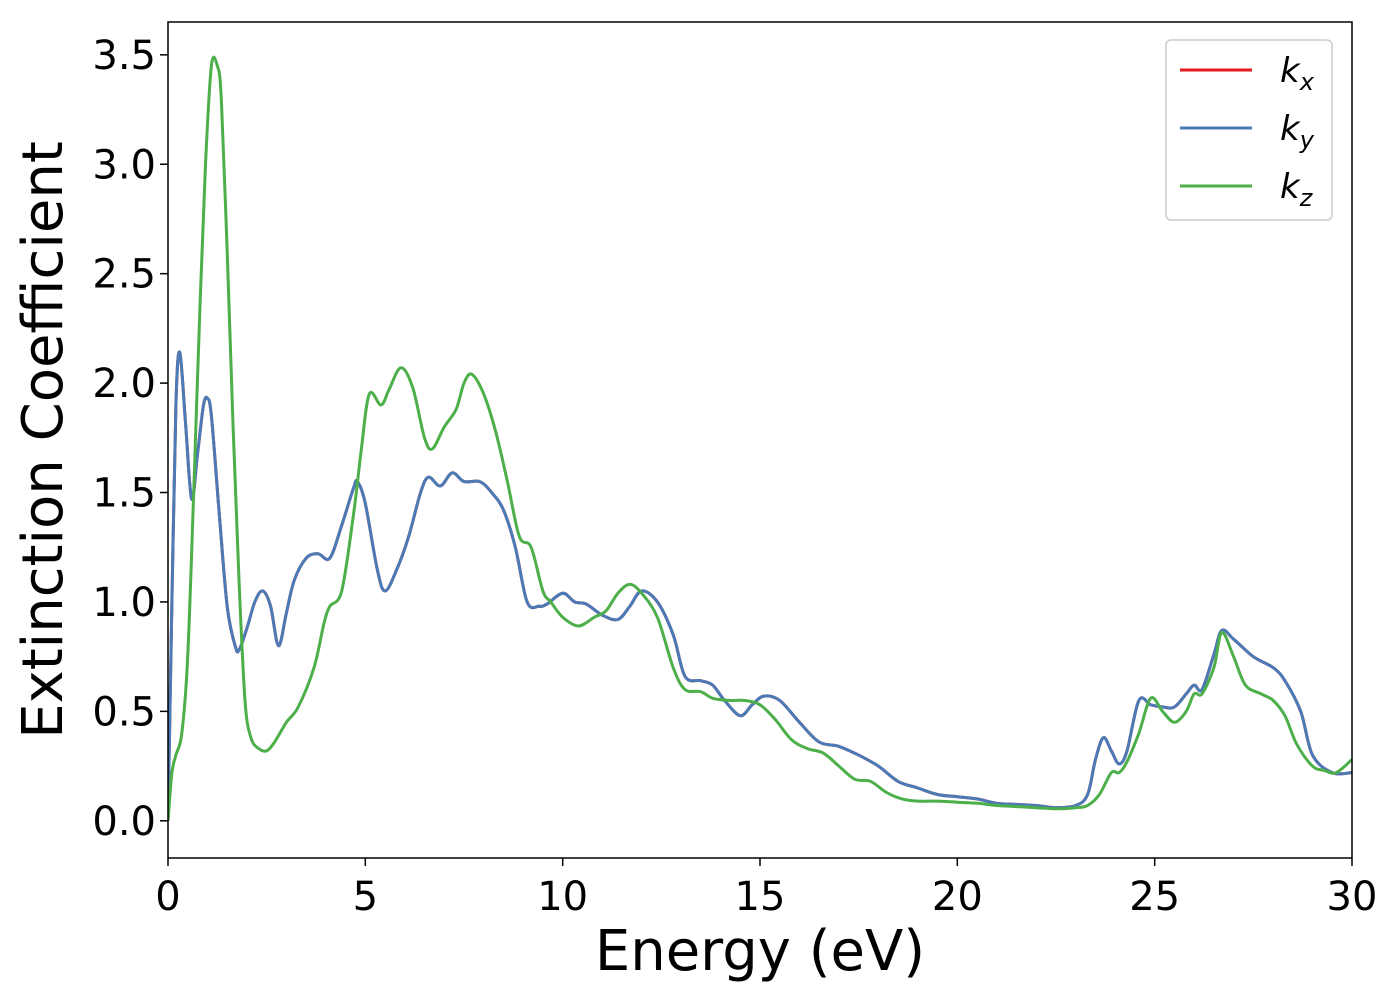 This screenshot has height=1000, width=1400. I want to click on x-tick-label: 5, so click(365, 897).